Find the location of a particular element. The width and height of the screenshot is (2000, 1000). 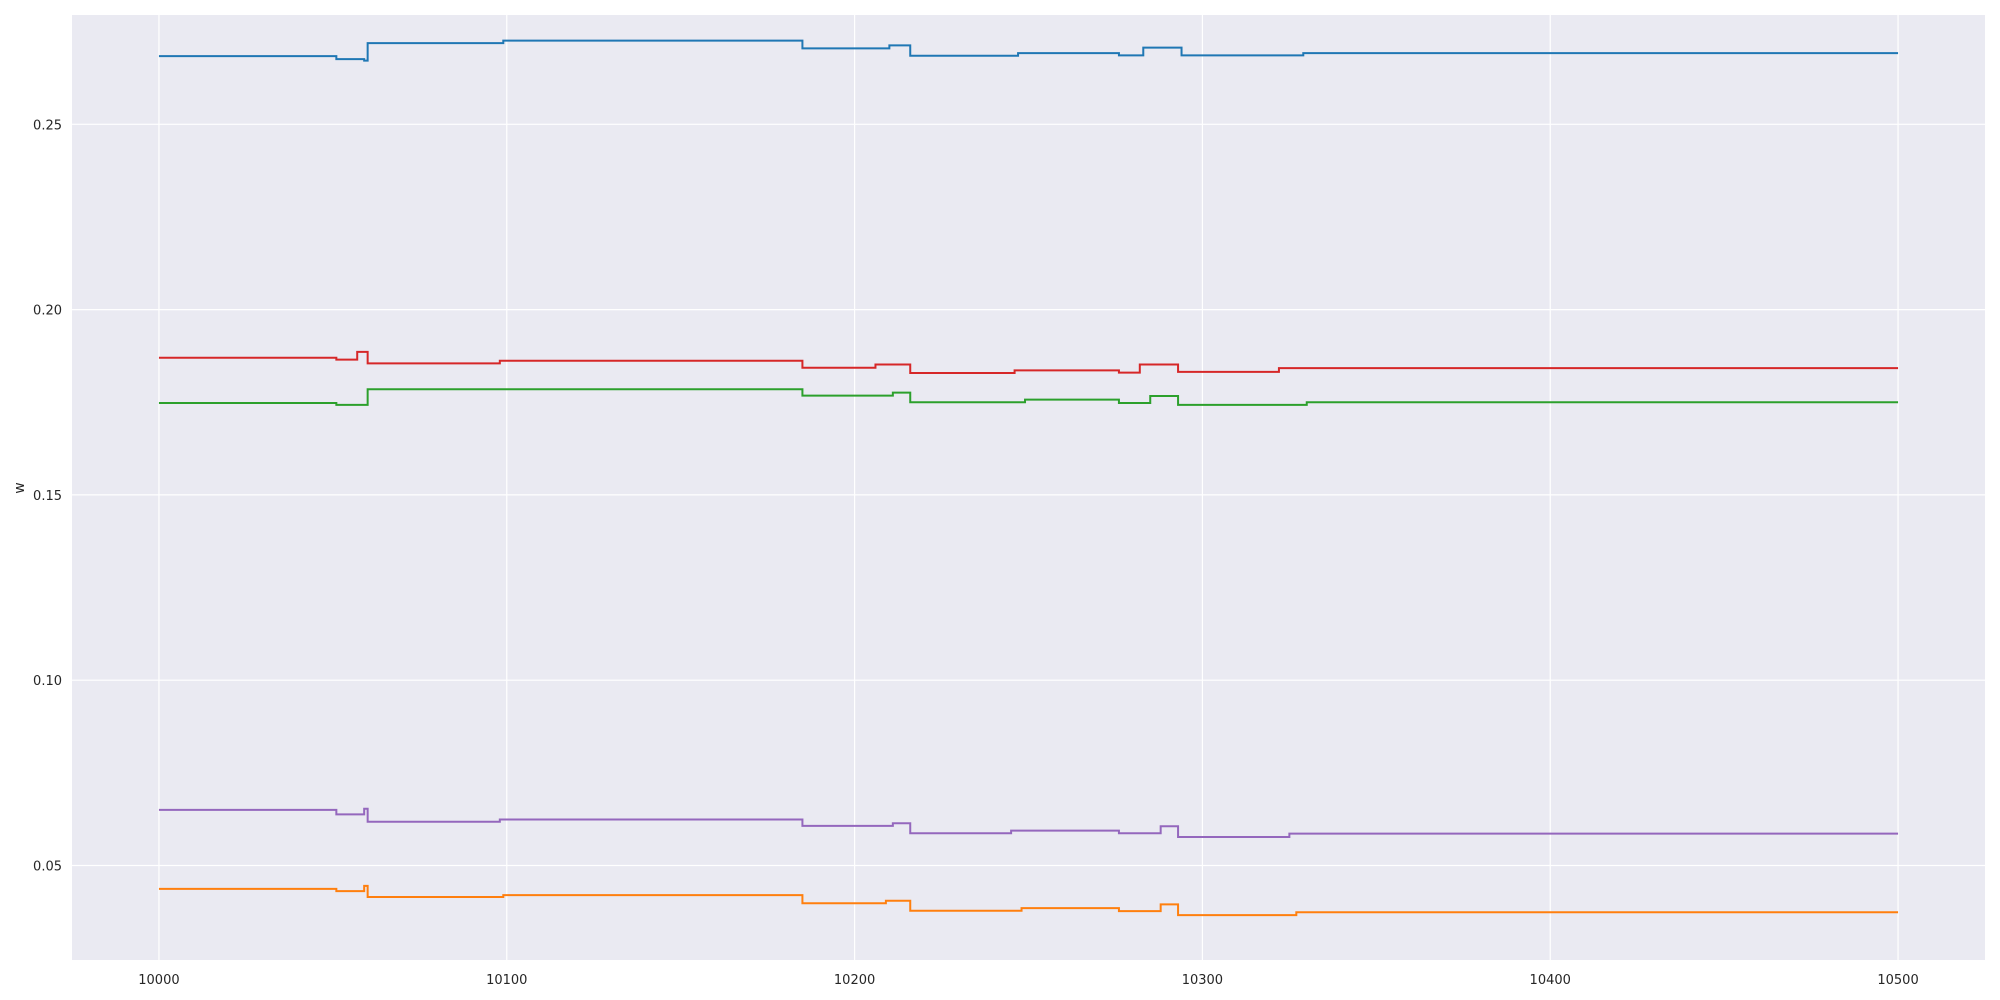

x-tick-labels: 10000 10100 10200 10300 10400 10500 is located at coordinates (1028, 980).